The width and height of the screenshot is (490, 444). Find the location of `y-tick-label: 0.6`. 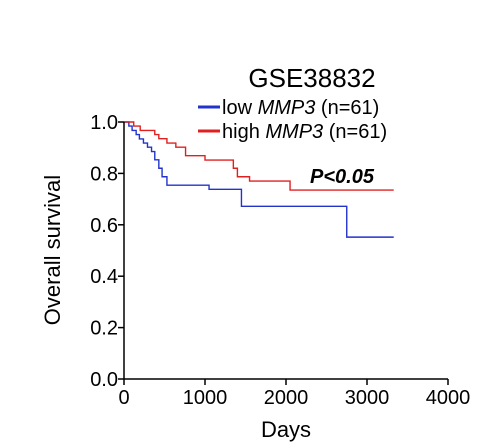

y-tick-label: 0.6 is located at coordinates (104, 226).